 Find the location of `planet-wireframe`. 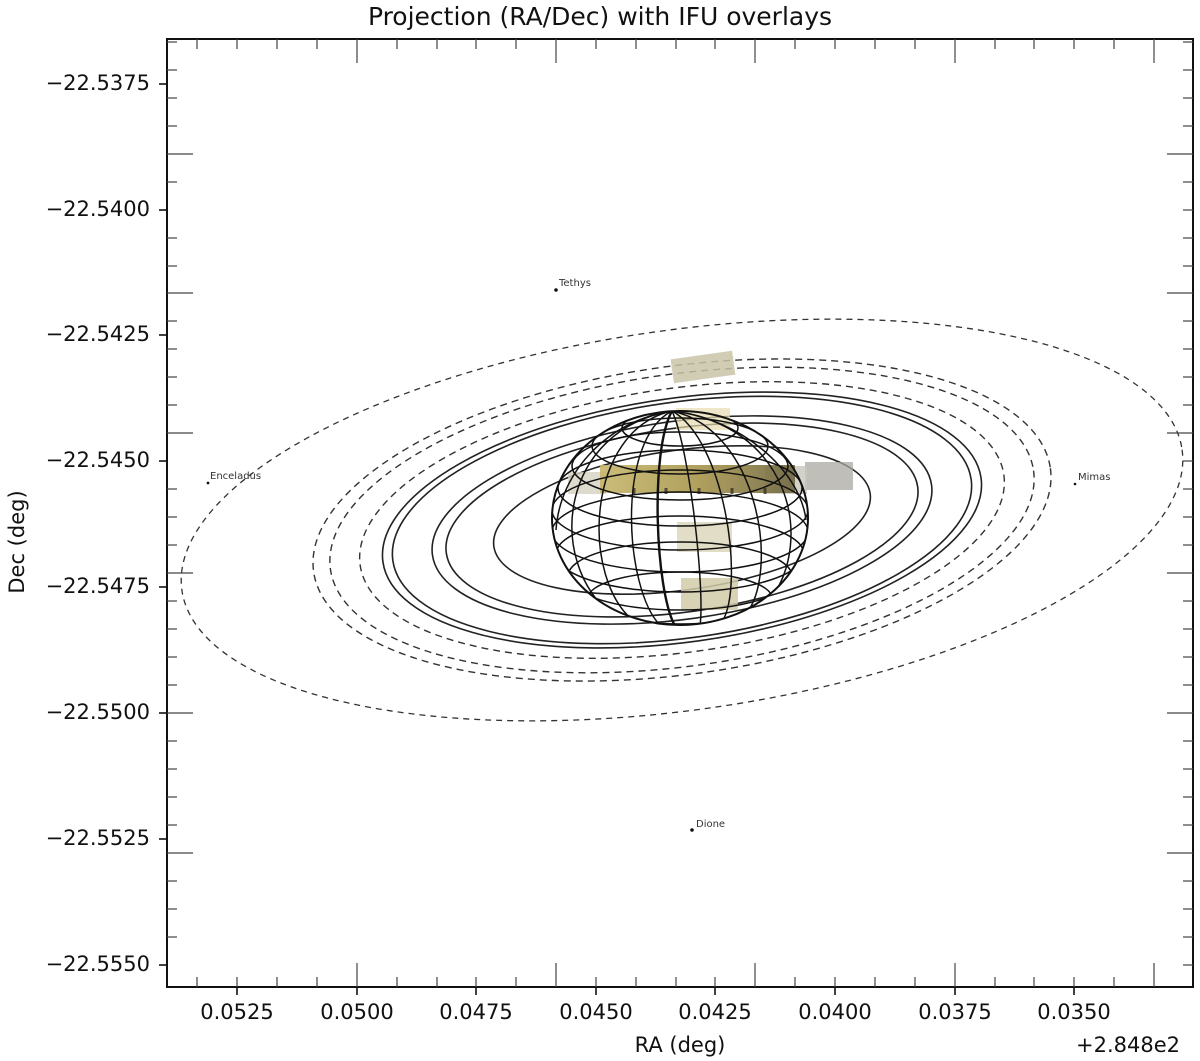

planet-wireframe is located at coordinates (680, 518).